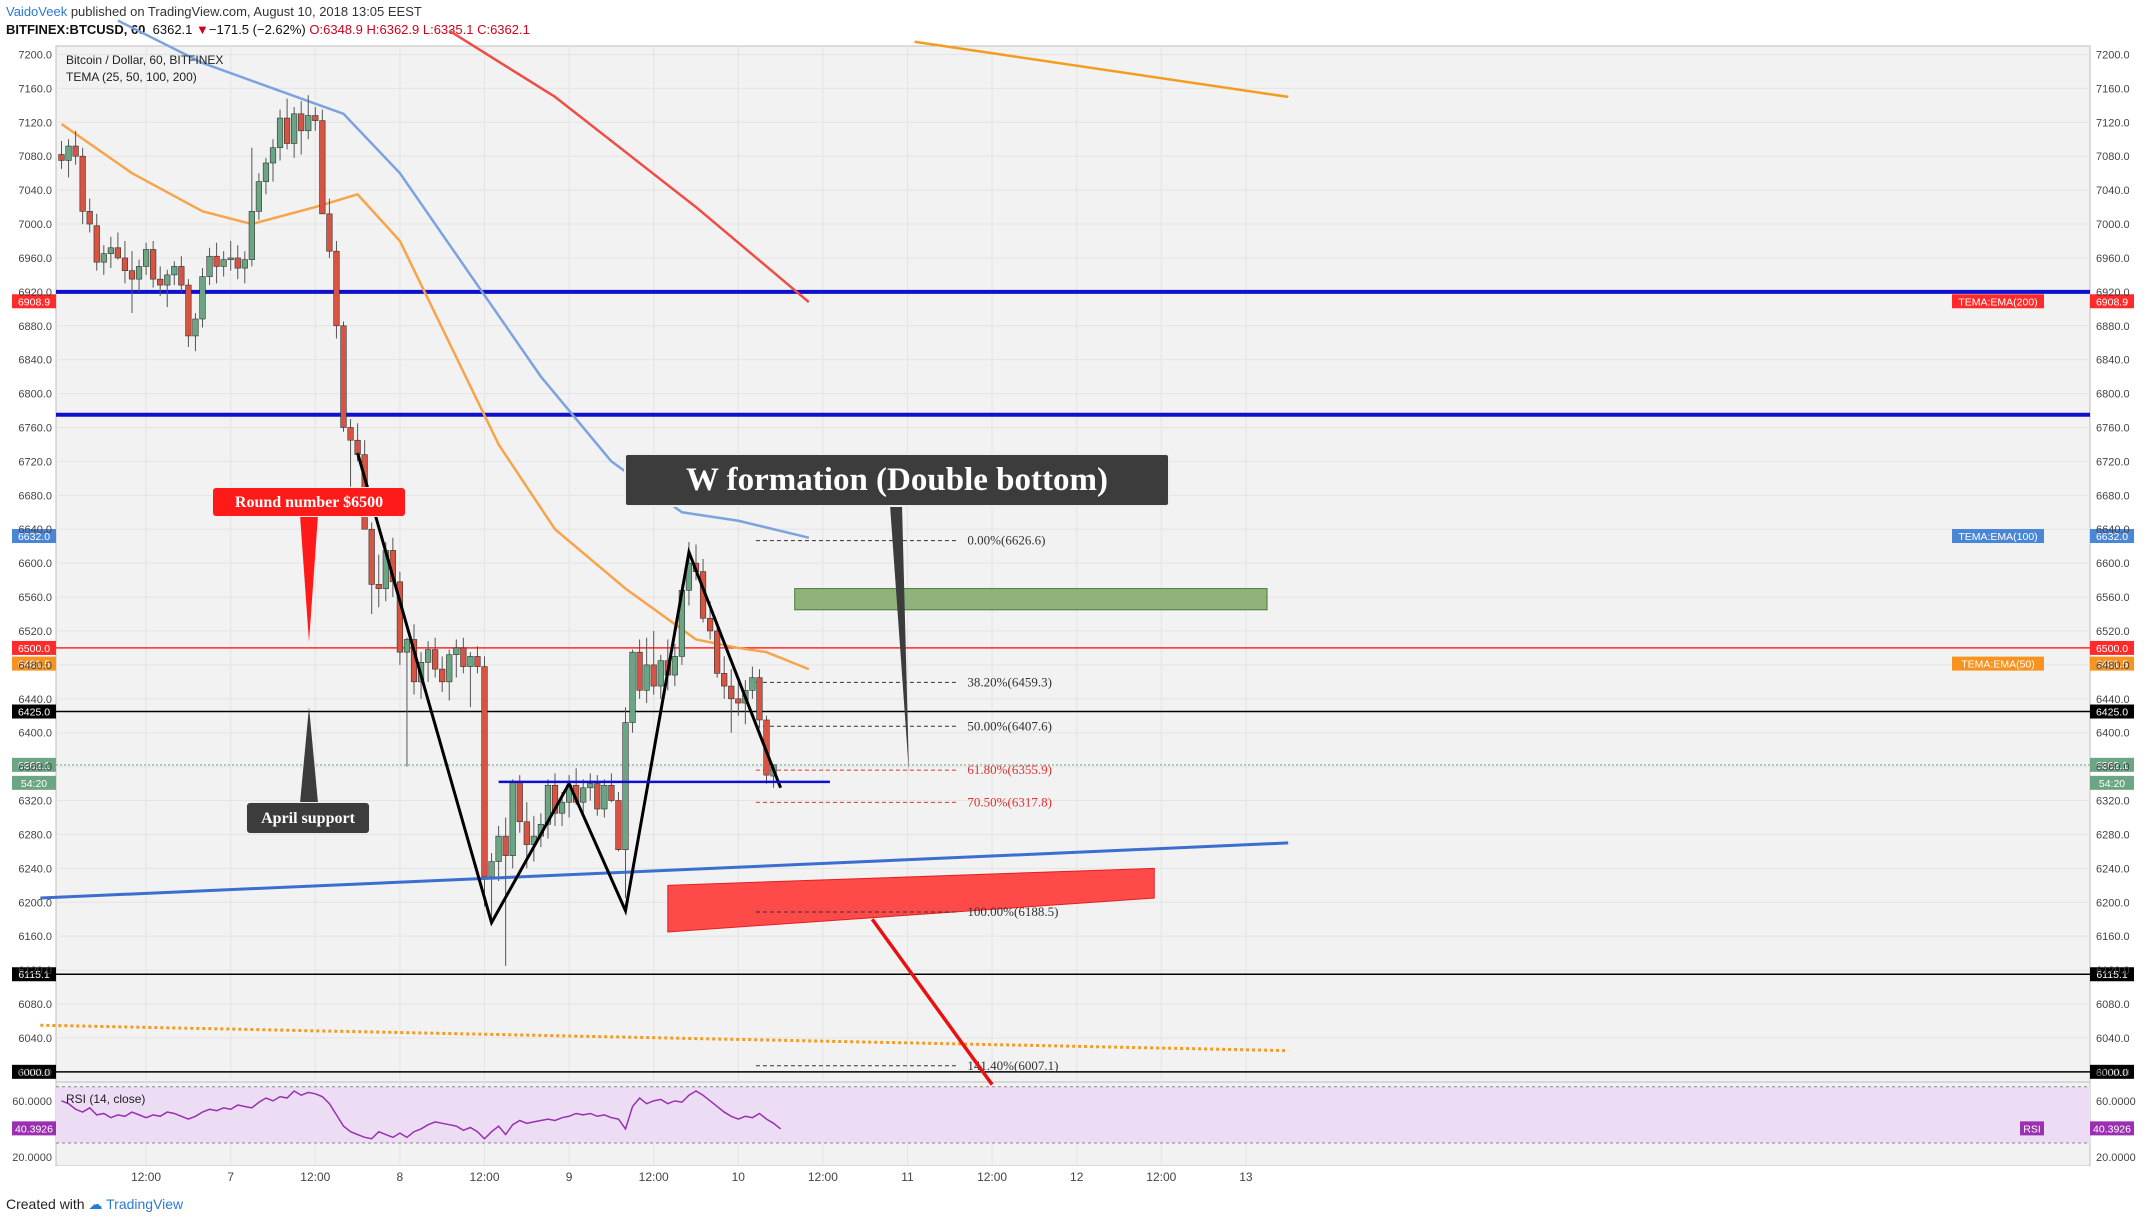 The width and height of the screenshot is (2146, 1221). I want to click on y-tick-label-left: 6960.0, so click(35, 259).